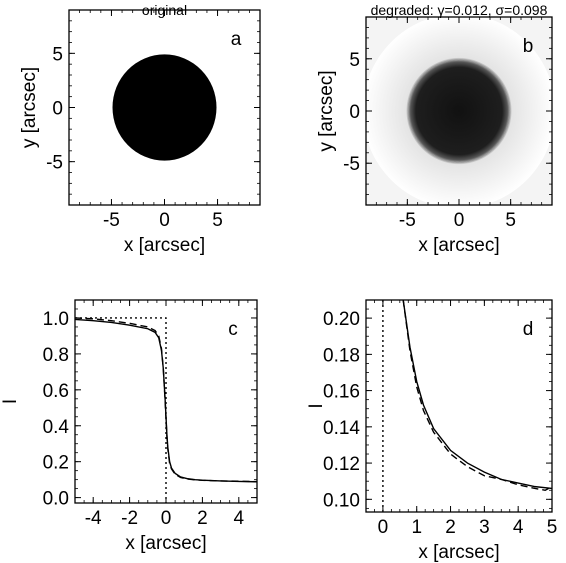 This screenshot has height=563, width=566. I want to click on x-tick-label: 1, so click(416, 527).